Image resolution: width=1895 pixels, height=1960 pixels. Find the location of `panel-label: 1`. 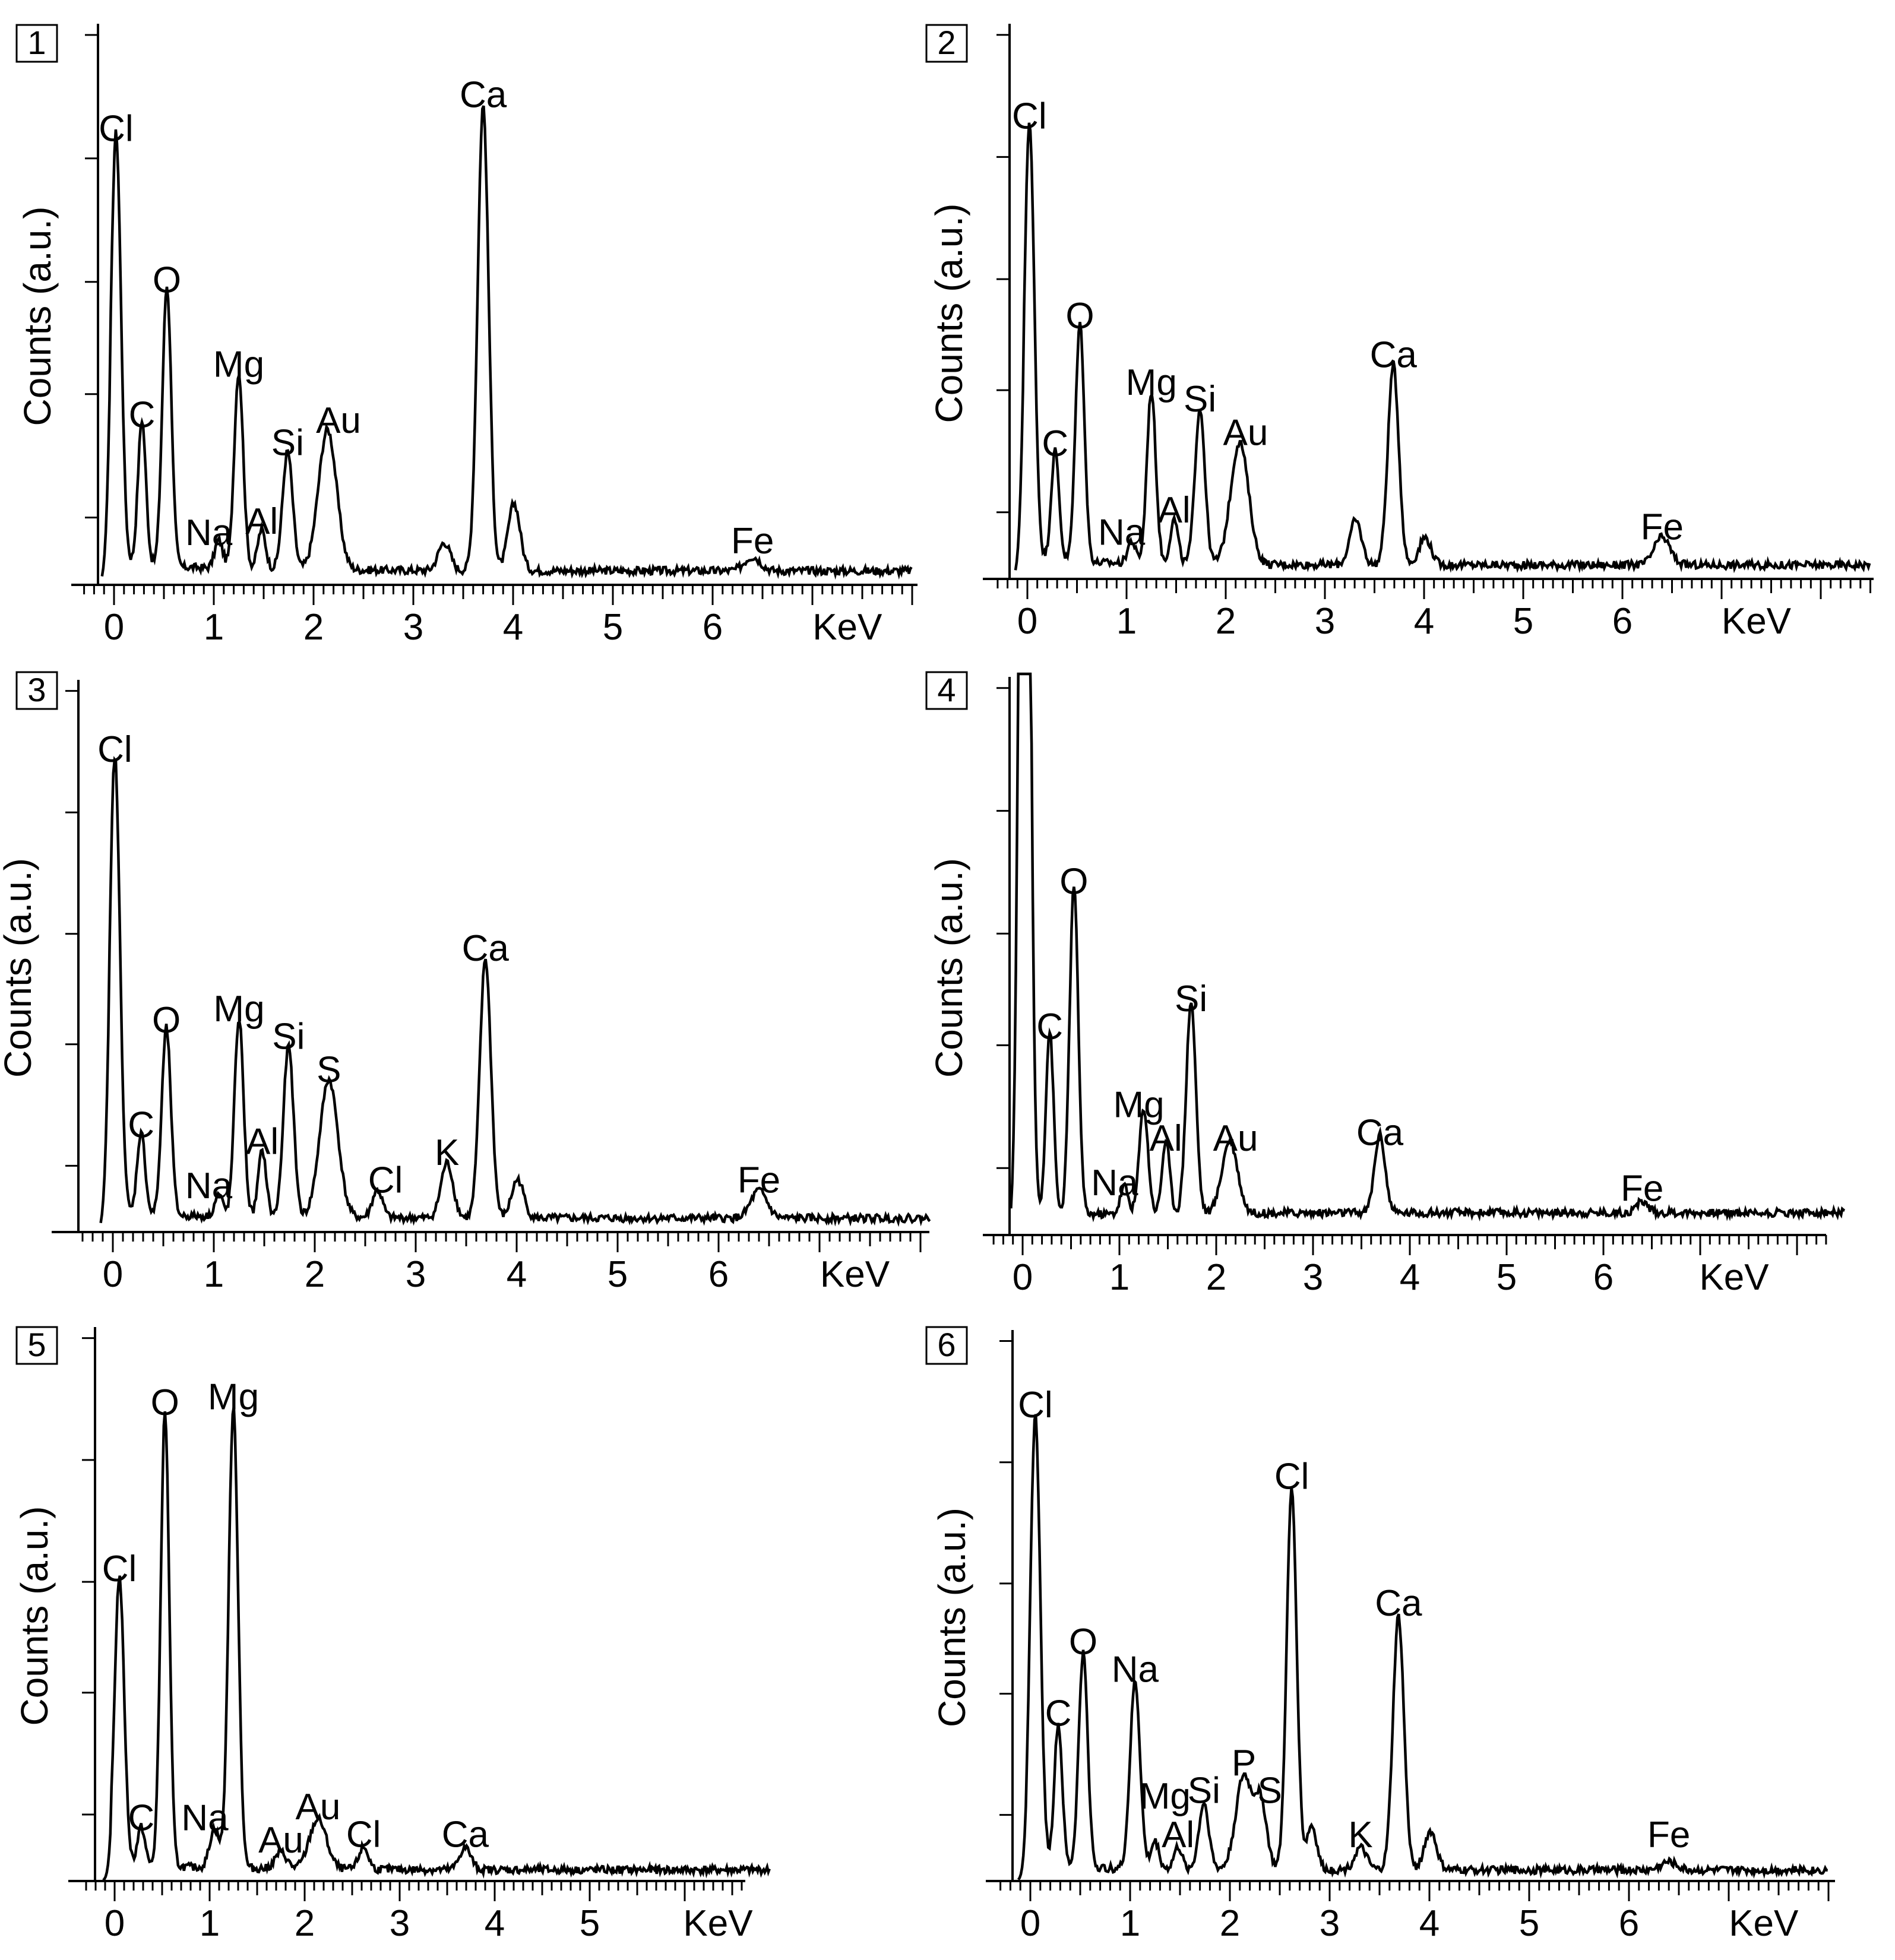

panel-label: 1 is located at coordinates (36, 42).